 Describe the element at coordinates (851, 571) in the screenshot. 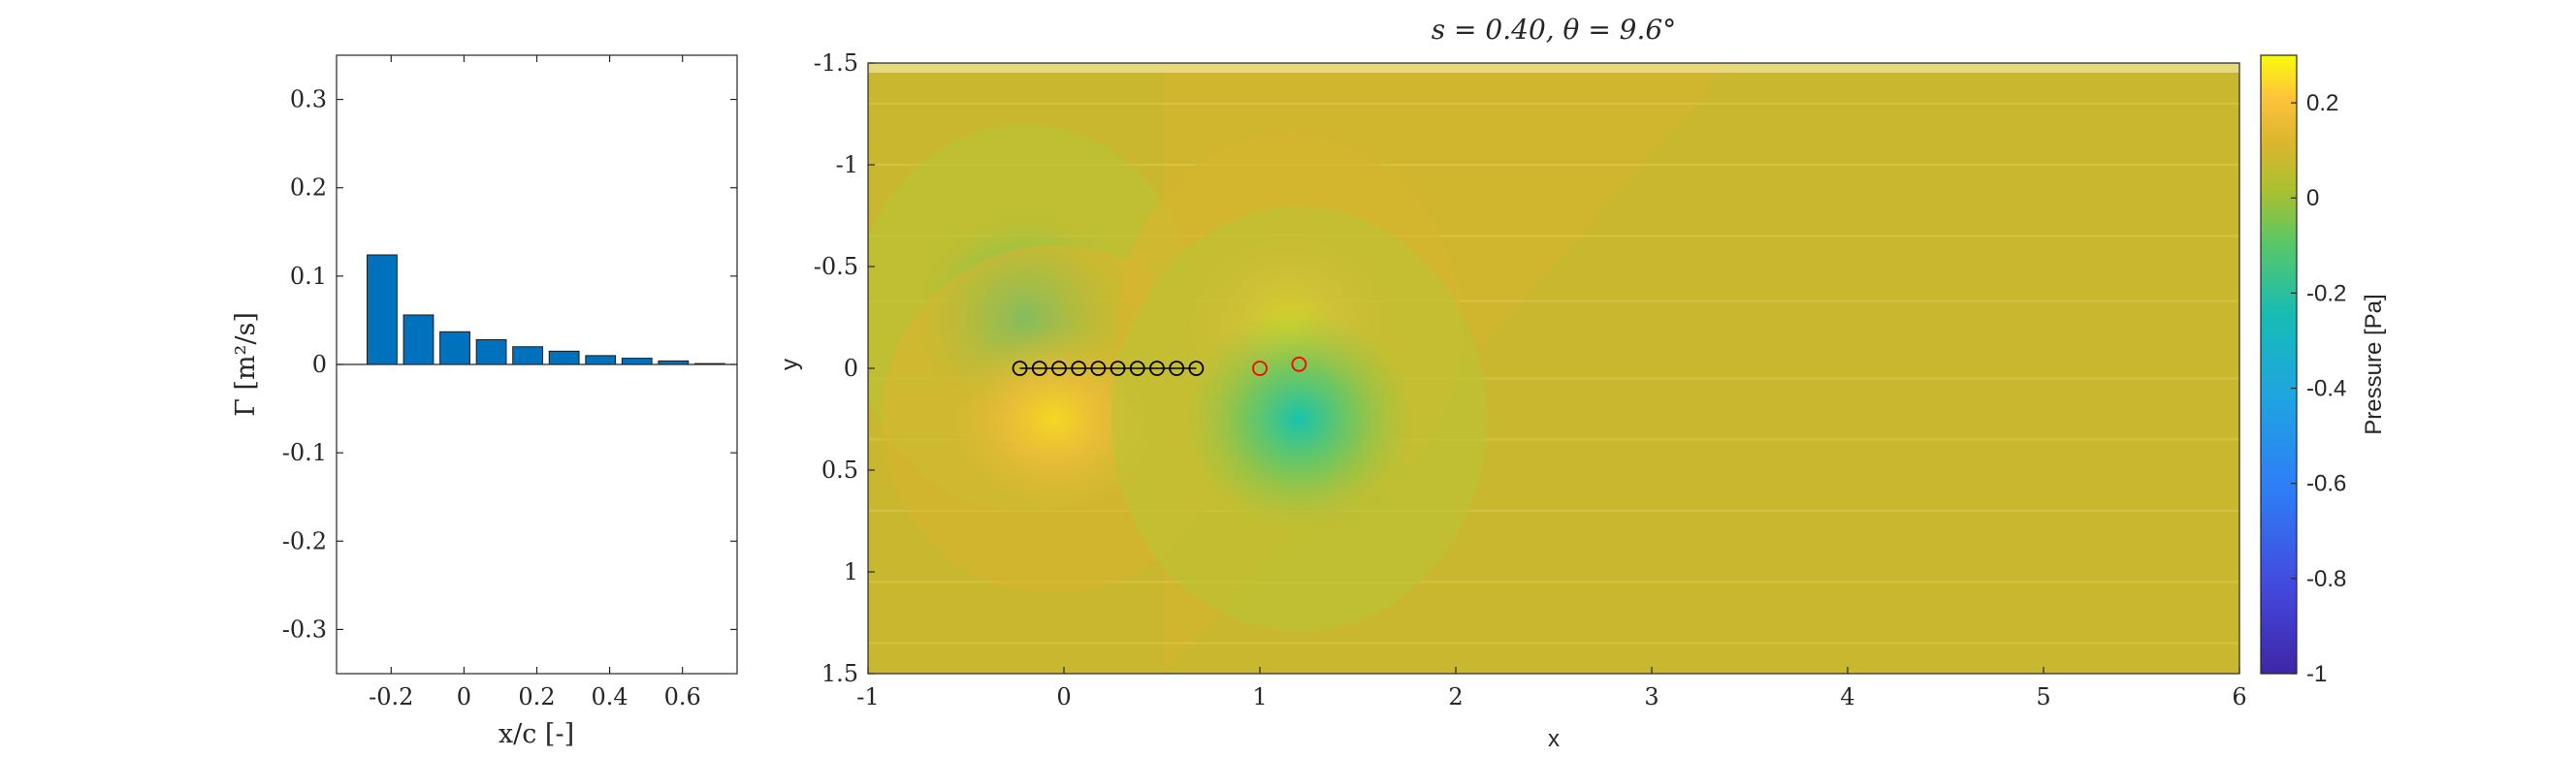

I see `field-ytick-label: 1` at that location.